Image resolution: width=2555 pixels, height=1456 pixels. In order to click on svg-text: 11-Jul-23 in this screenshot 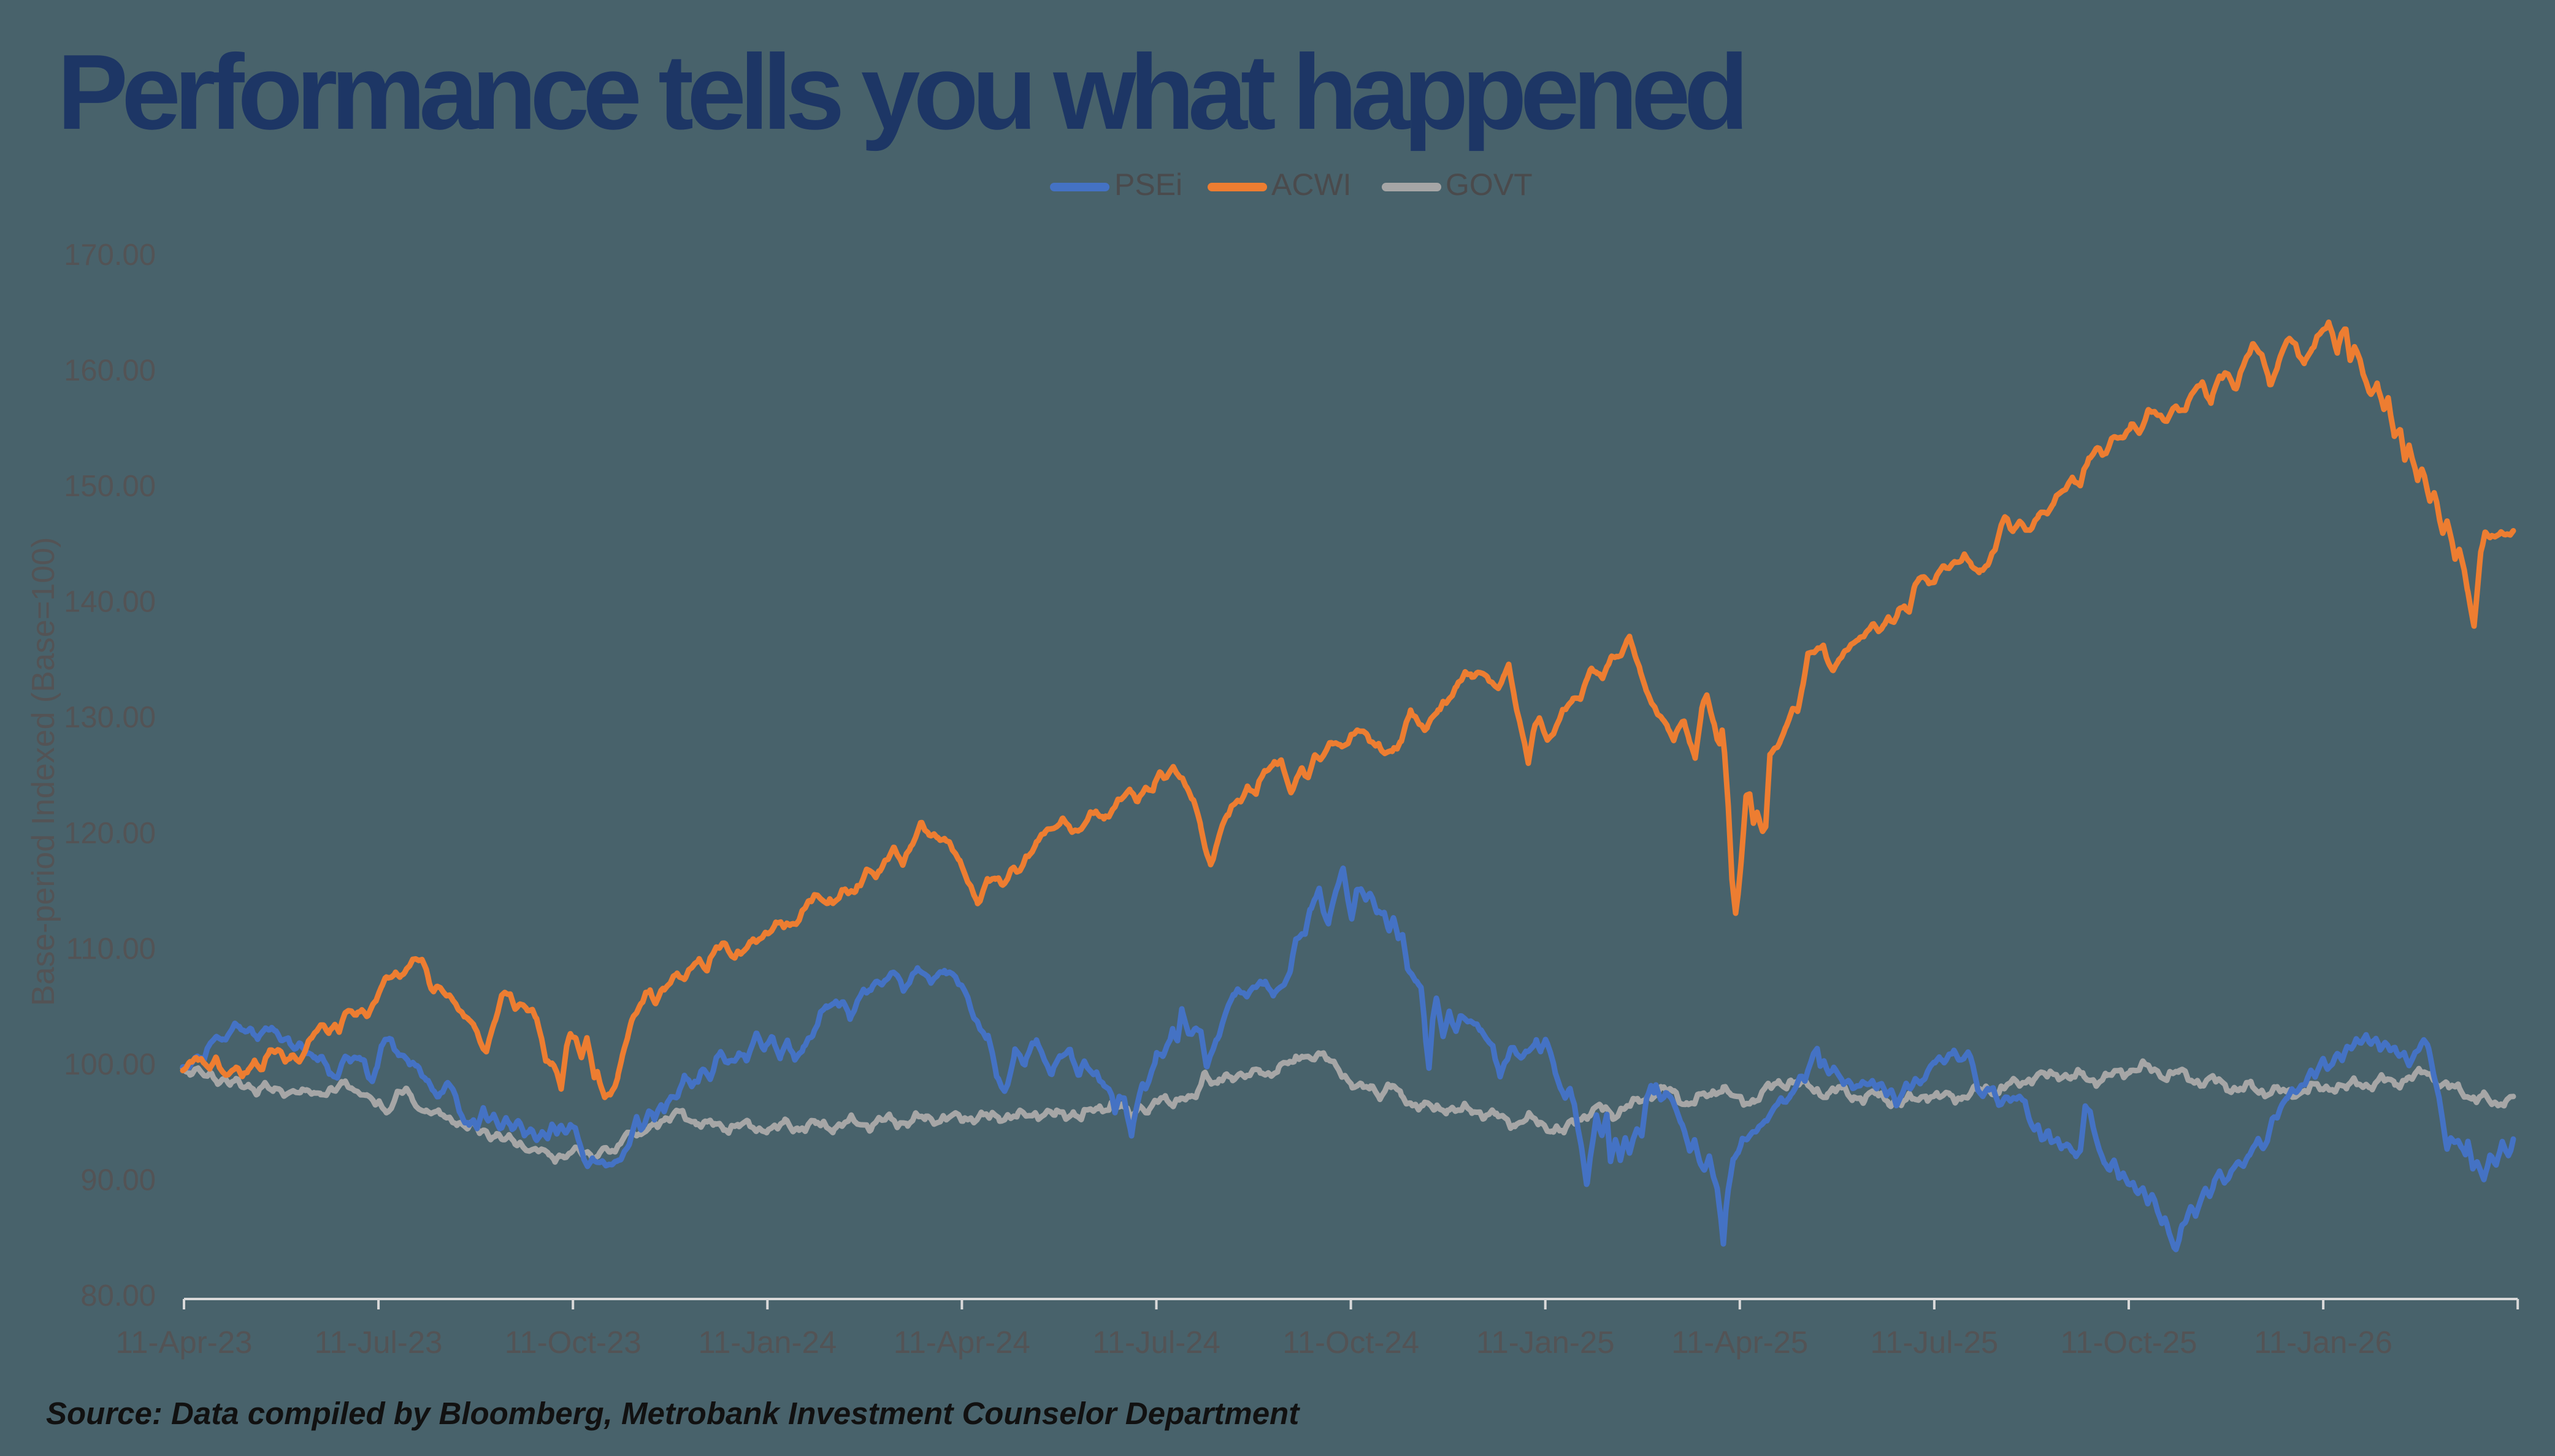, I will do `click(379, 1342)`.